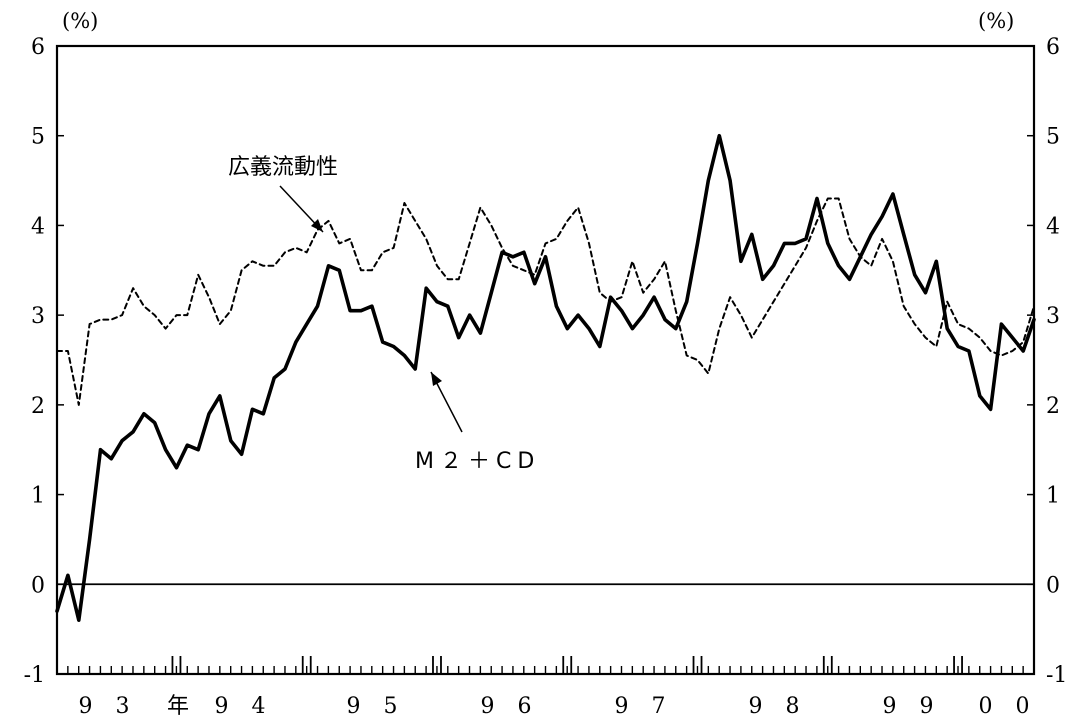 This screenshot has width=1083, height=724. Describe the element at coordinates (1053, 137) in the screenshot. I see `y-tick-label-right: 5` at that location.